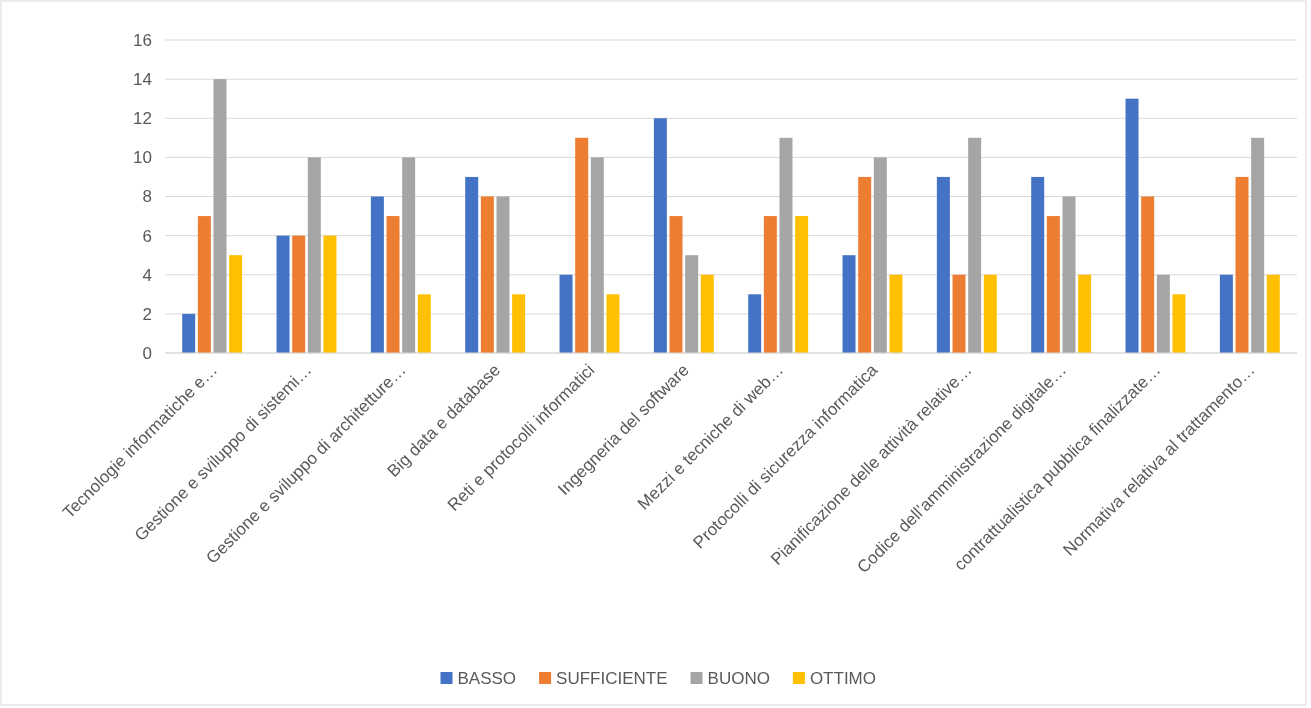 The width and height of the screenshot is (1311, 708). I want to click on y-tick-label: 16, so click(142, 40).